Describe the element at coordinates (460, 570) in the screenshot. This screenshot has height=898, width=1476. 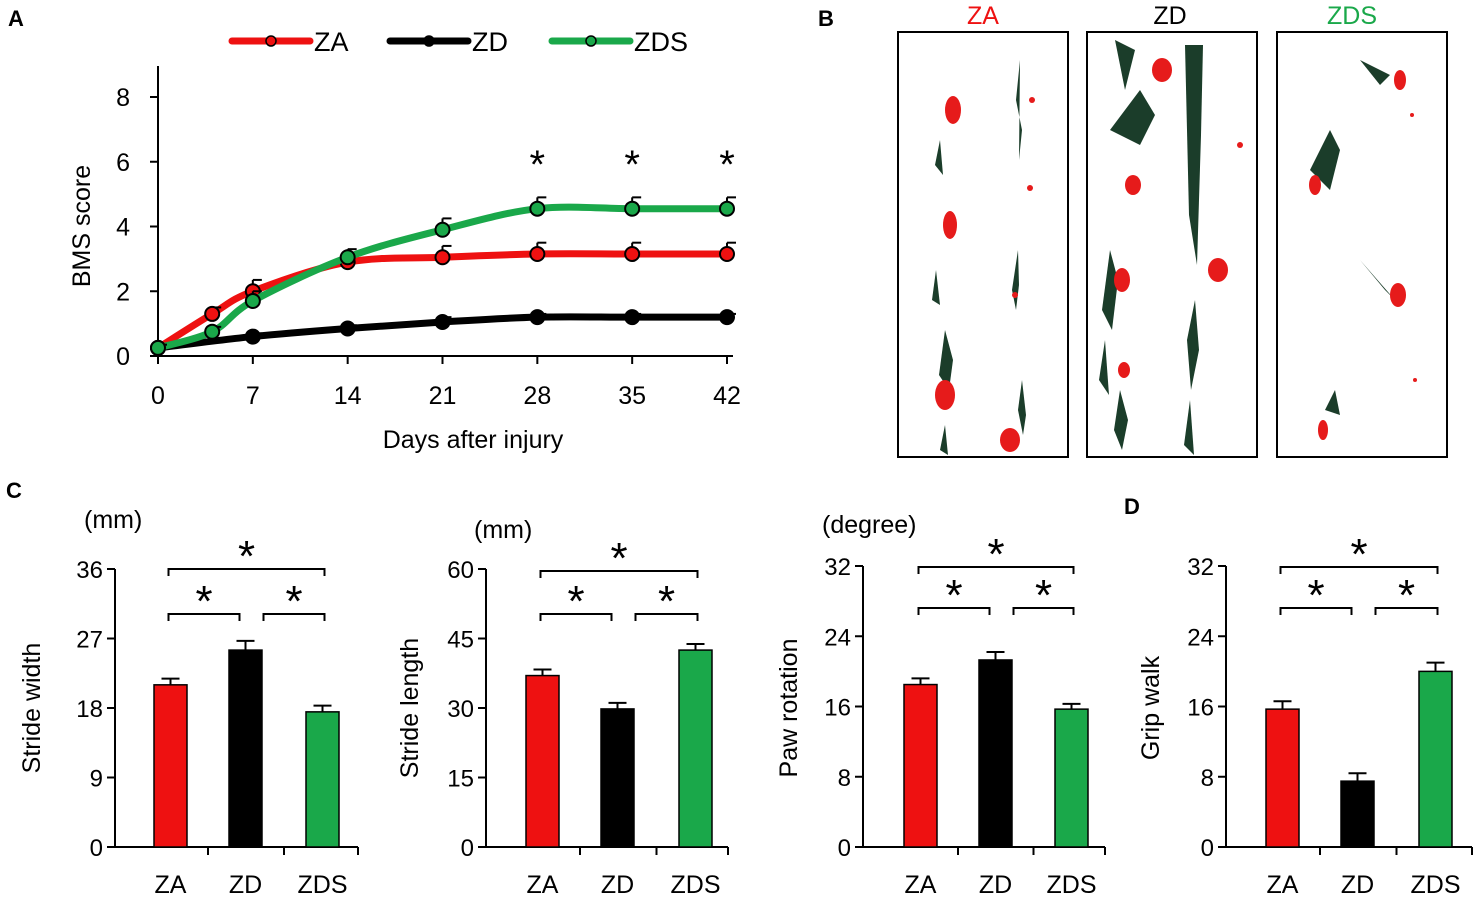
I see `y-tick-label: 60` at that location.